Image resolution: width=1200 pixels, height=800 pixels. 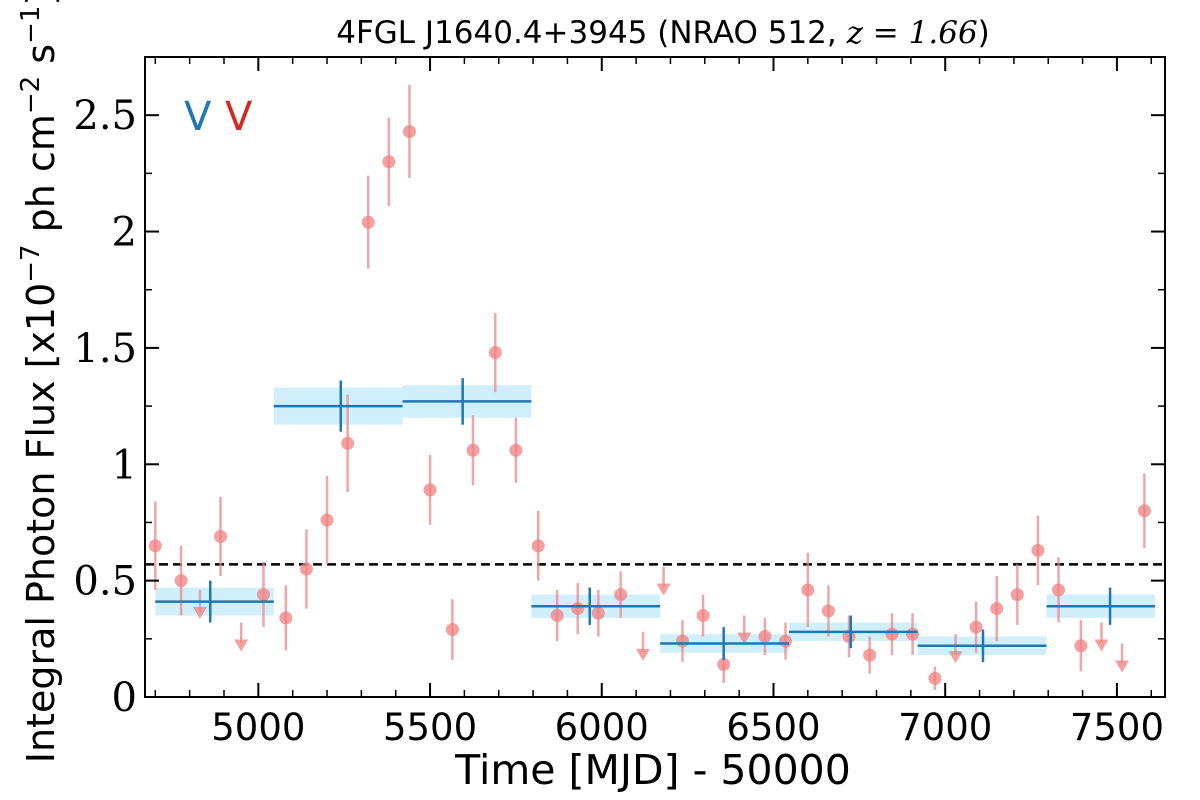 I want to click on y-tick-label: 0, so click(x=124, y=698).